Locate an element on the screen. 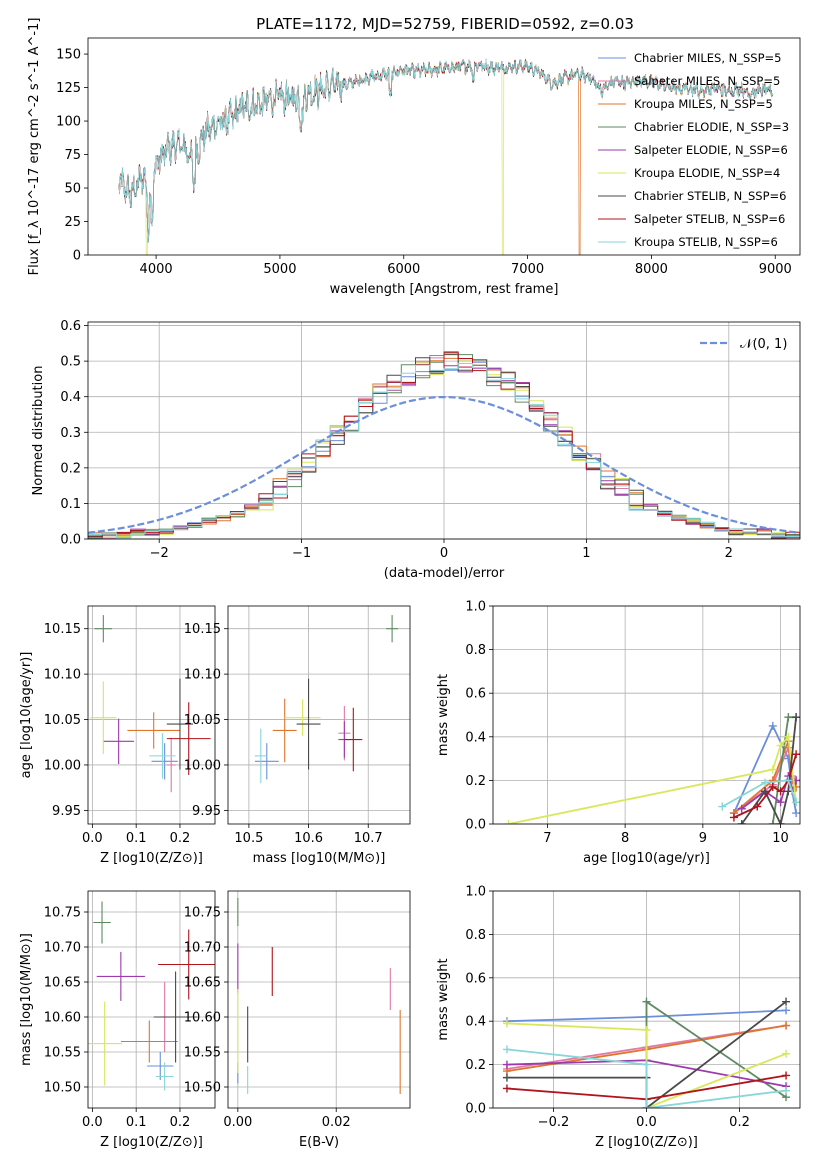 This screenshot has height=1170, width=819. legend-label: Salpeter MILES, N_SSP=5 is located at coordinates (707, 81).